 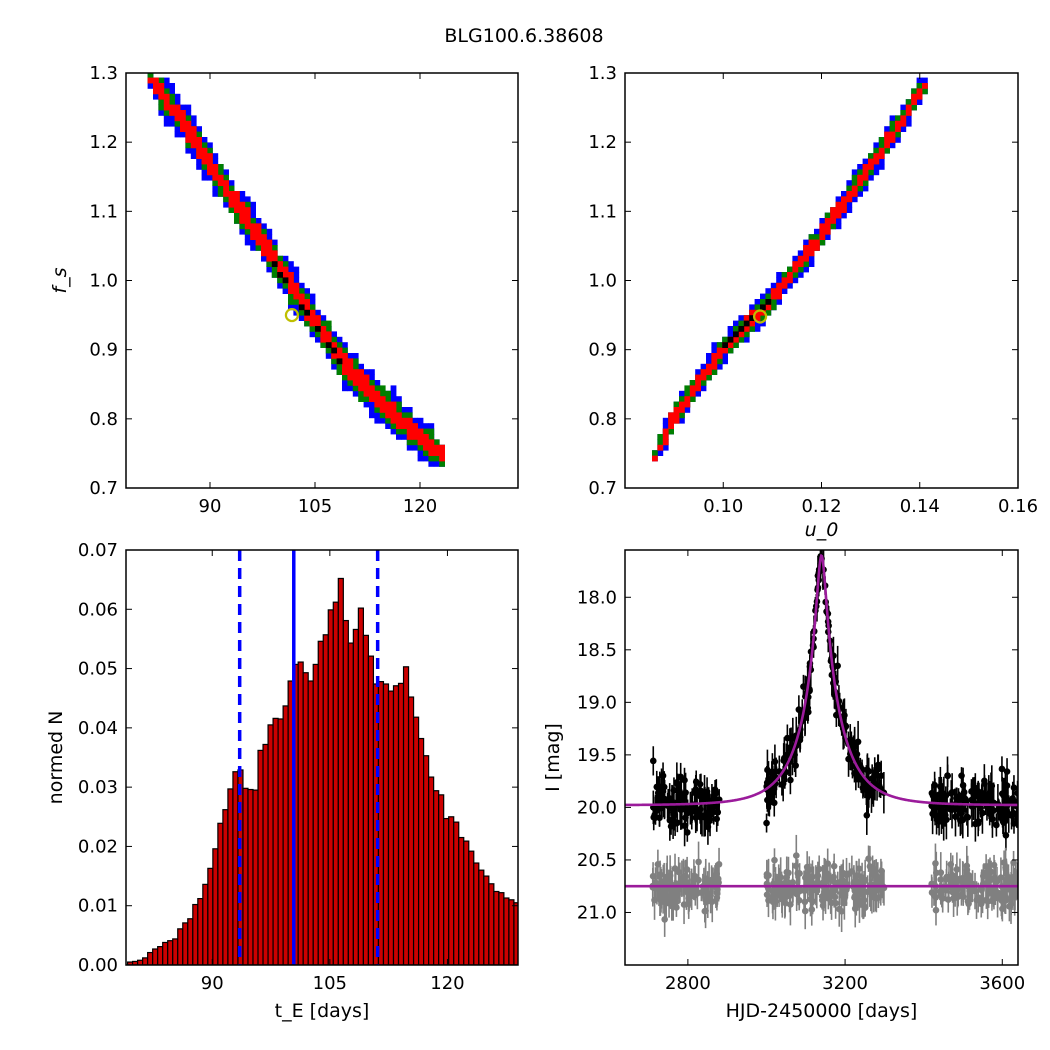 What do you see at coordinates (821, 757) in the screenshot?
I see `axes-frame` at bounding box center [821, 757].